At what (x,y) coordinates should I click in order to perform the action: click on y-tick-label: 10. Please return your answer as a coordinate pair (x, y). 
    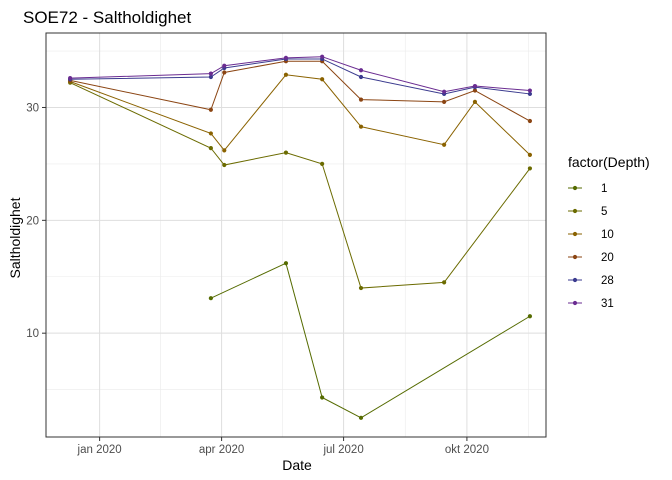
    Looking at the image, I should click on (32, 334).